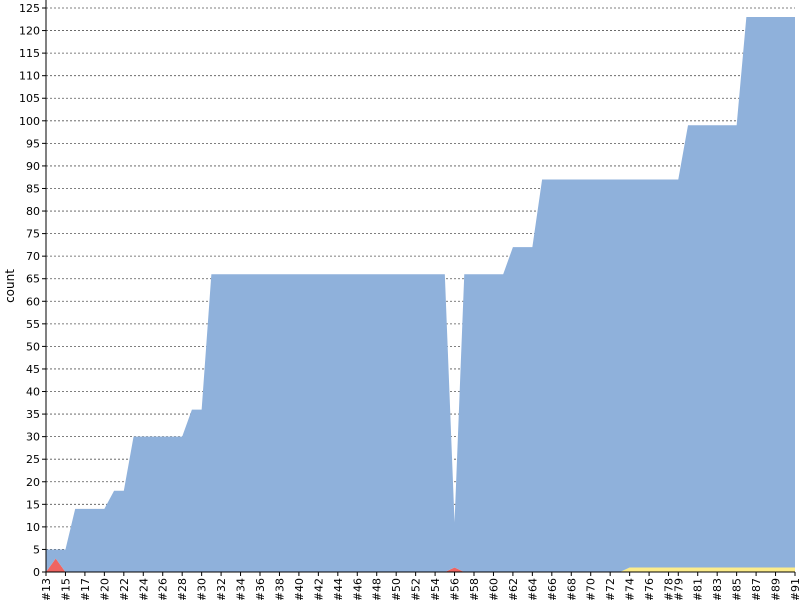 The height and width of the screenshot is (600, 800). I want to click on y-tick-label-30: 30, so click(33, 437).